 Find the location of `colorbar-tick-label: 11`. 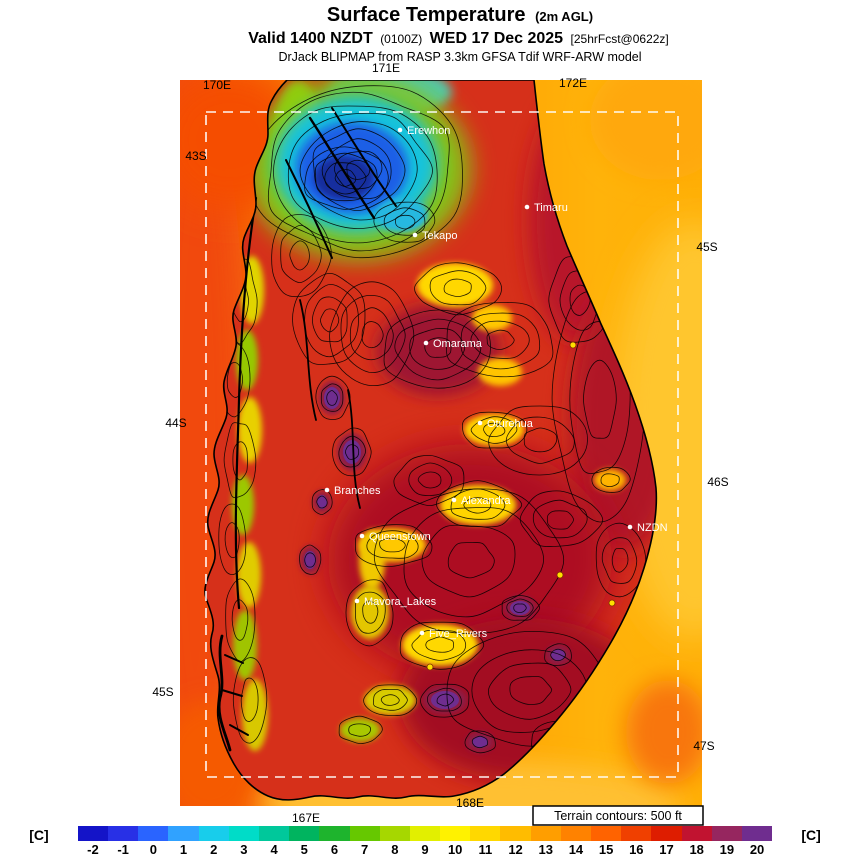

colorbar-tick-label: 11 is located at coordinates (485, 849).